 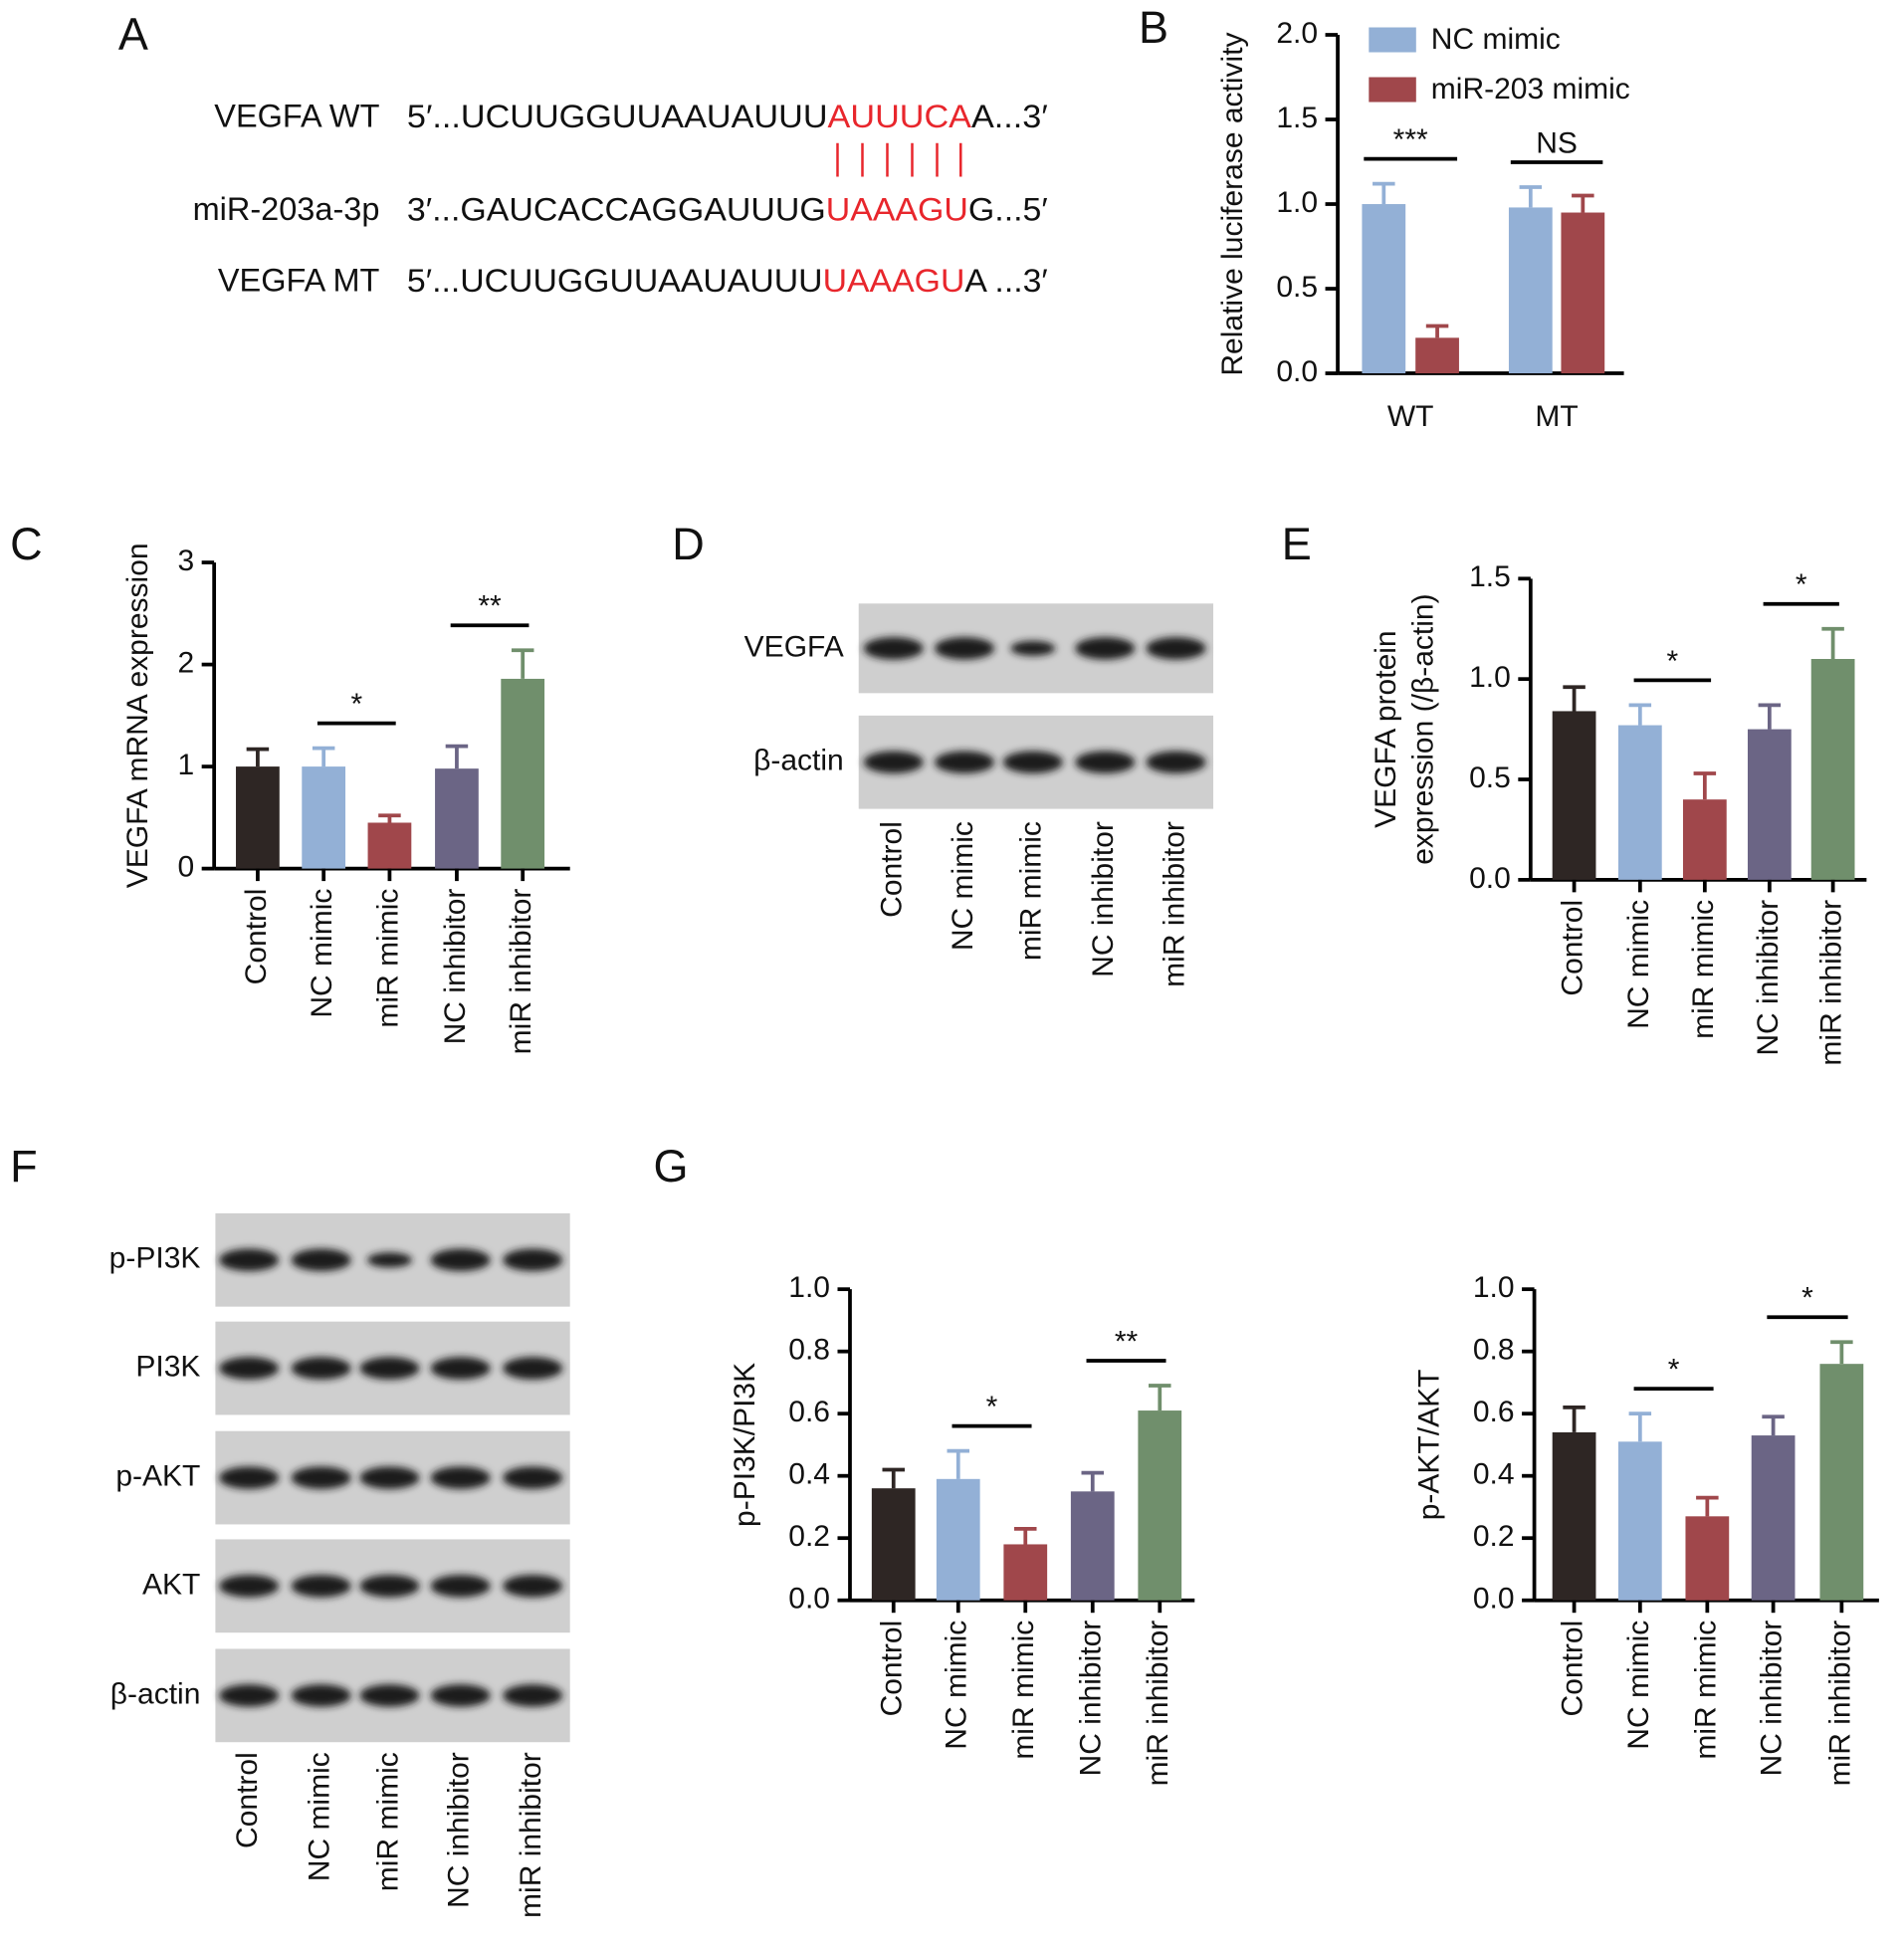 I want to click on sequence-part: 3′...GAUCACCAGGAUUUG, so click(x=616, y=209).